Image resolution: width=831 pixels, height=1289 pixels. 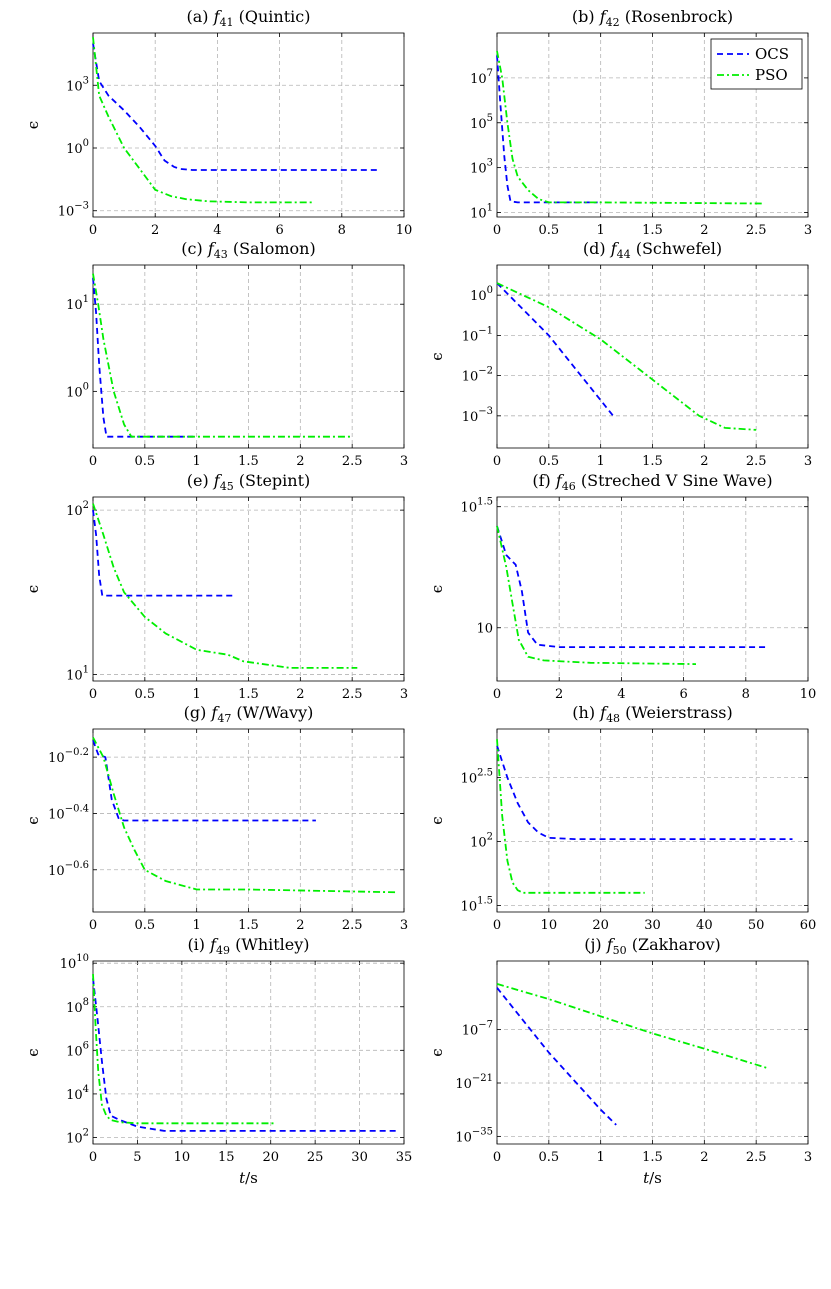 I want to click on x-tick-label: 5, so click(x=137, y=1157).